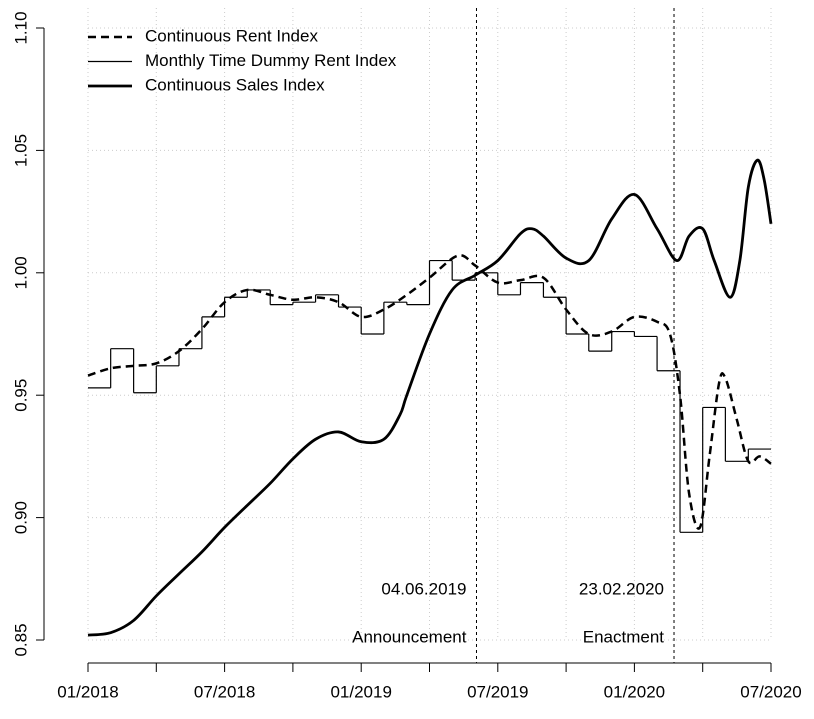 This screenshot has height=719, width=814. I want to click on y-tick-label: 0.85, so click(20, 639).